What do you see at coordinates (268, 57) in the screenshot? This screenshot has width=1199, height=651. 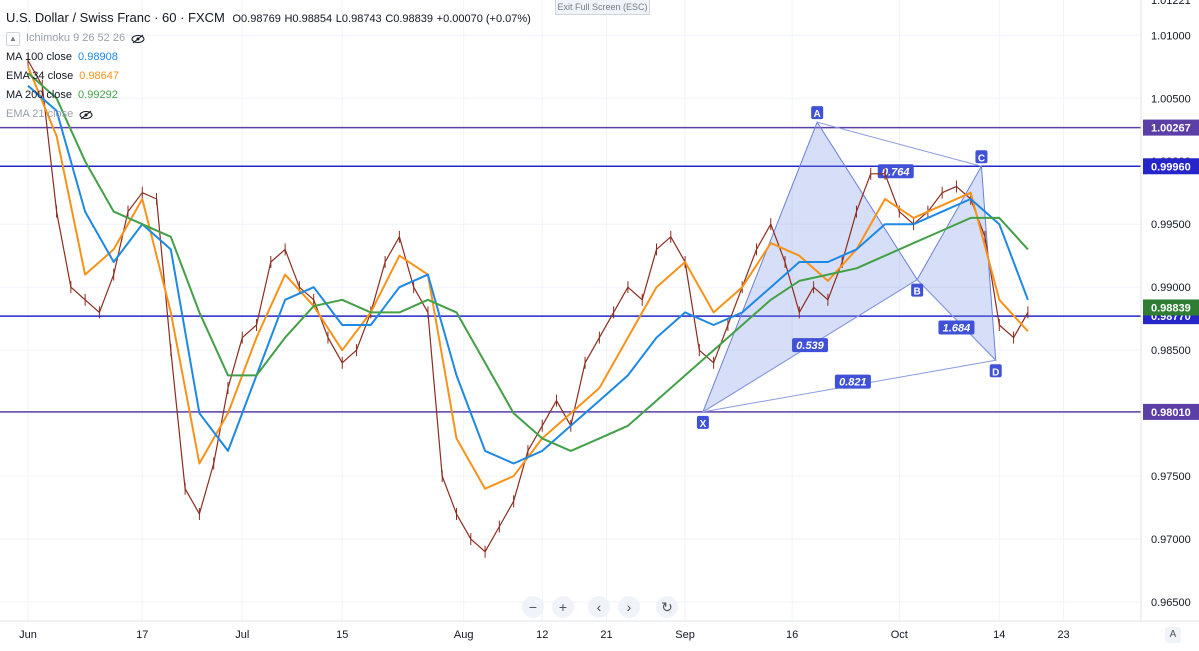 I see `indicator-row-ma100: MA 100 close 0.98908` at bounding box center [268, 57].